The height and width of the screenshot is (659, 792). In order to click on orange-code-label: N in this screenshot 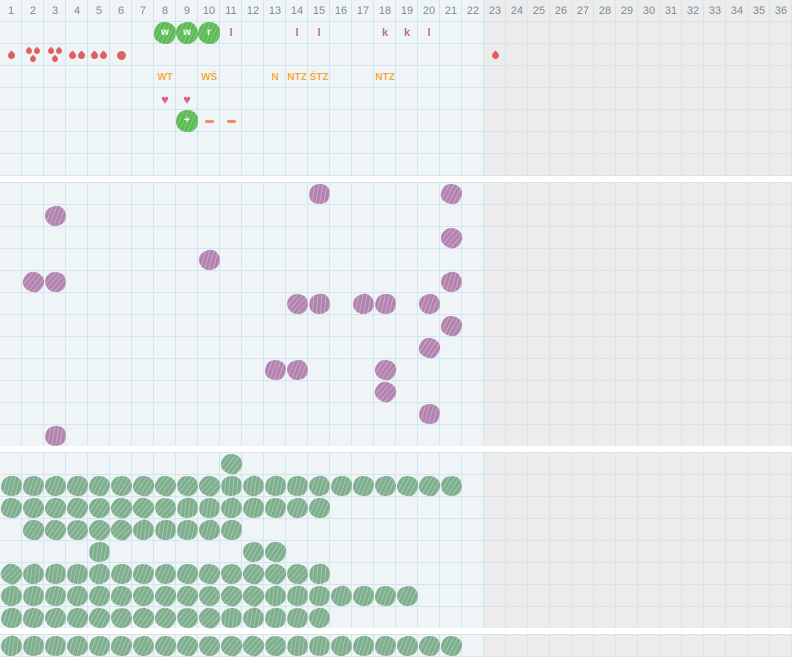, I will do `click(275, 77)`.